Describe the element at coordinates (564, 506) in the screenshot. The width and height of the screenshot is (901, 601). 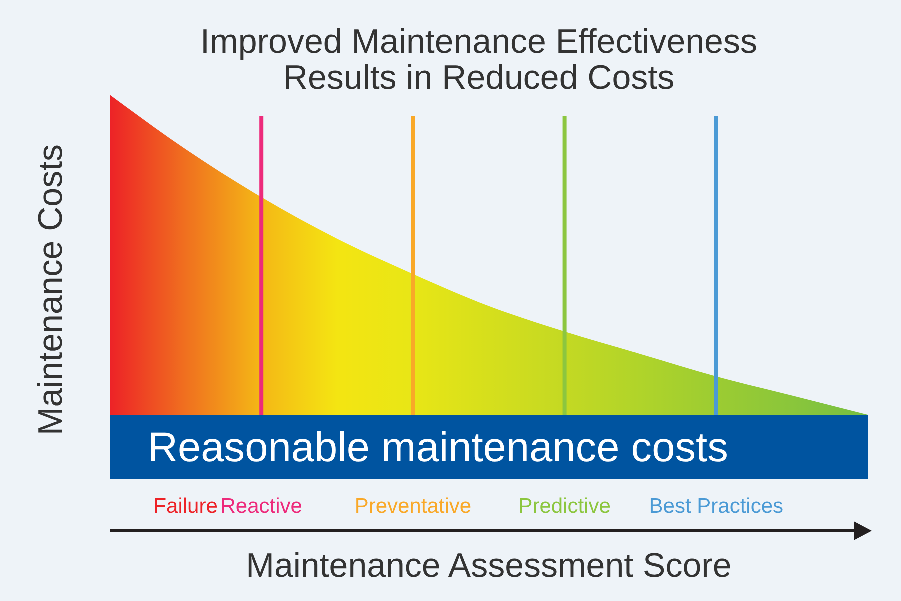
I see `x-tick-label: Predictive` at that location.